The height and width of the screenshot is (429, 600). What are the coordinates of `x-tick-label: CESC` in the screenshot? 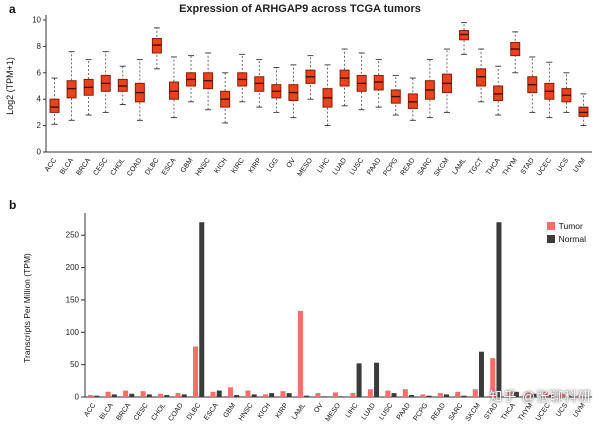 It's located at (100, 167).